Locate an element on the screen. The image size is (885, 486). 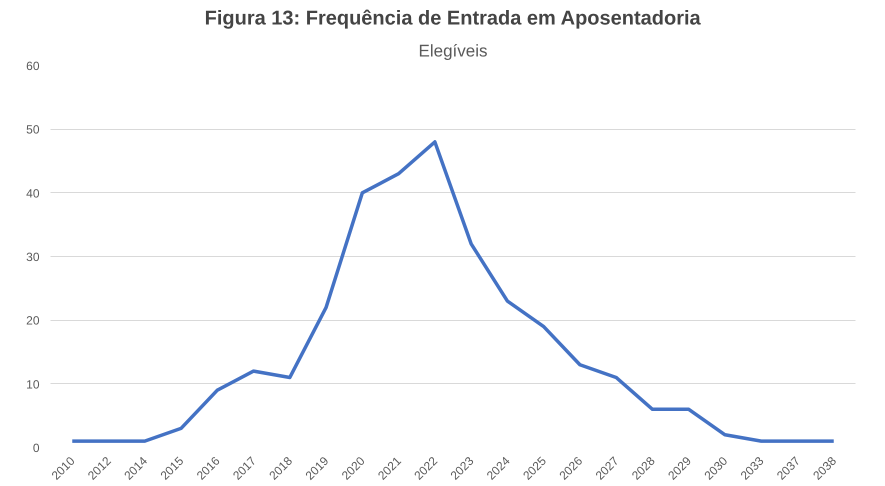
y-tick-label: 60 is located at coordinates (33, 66).